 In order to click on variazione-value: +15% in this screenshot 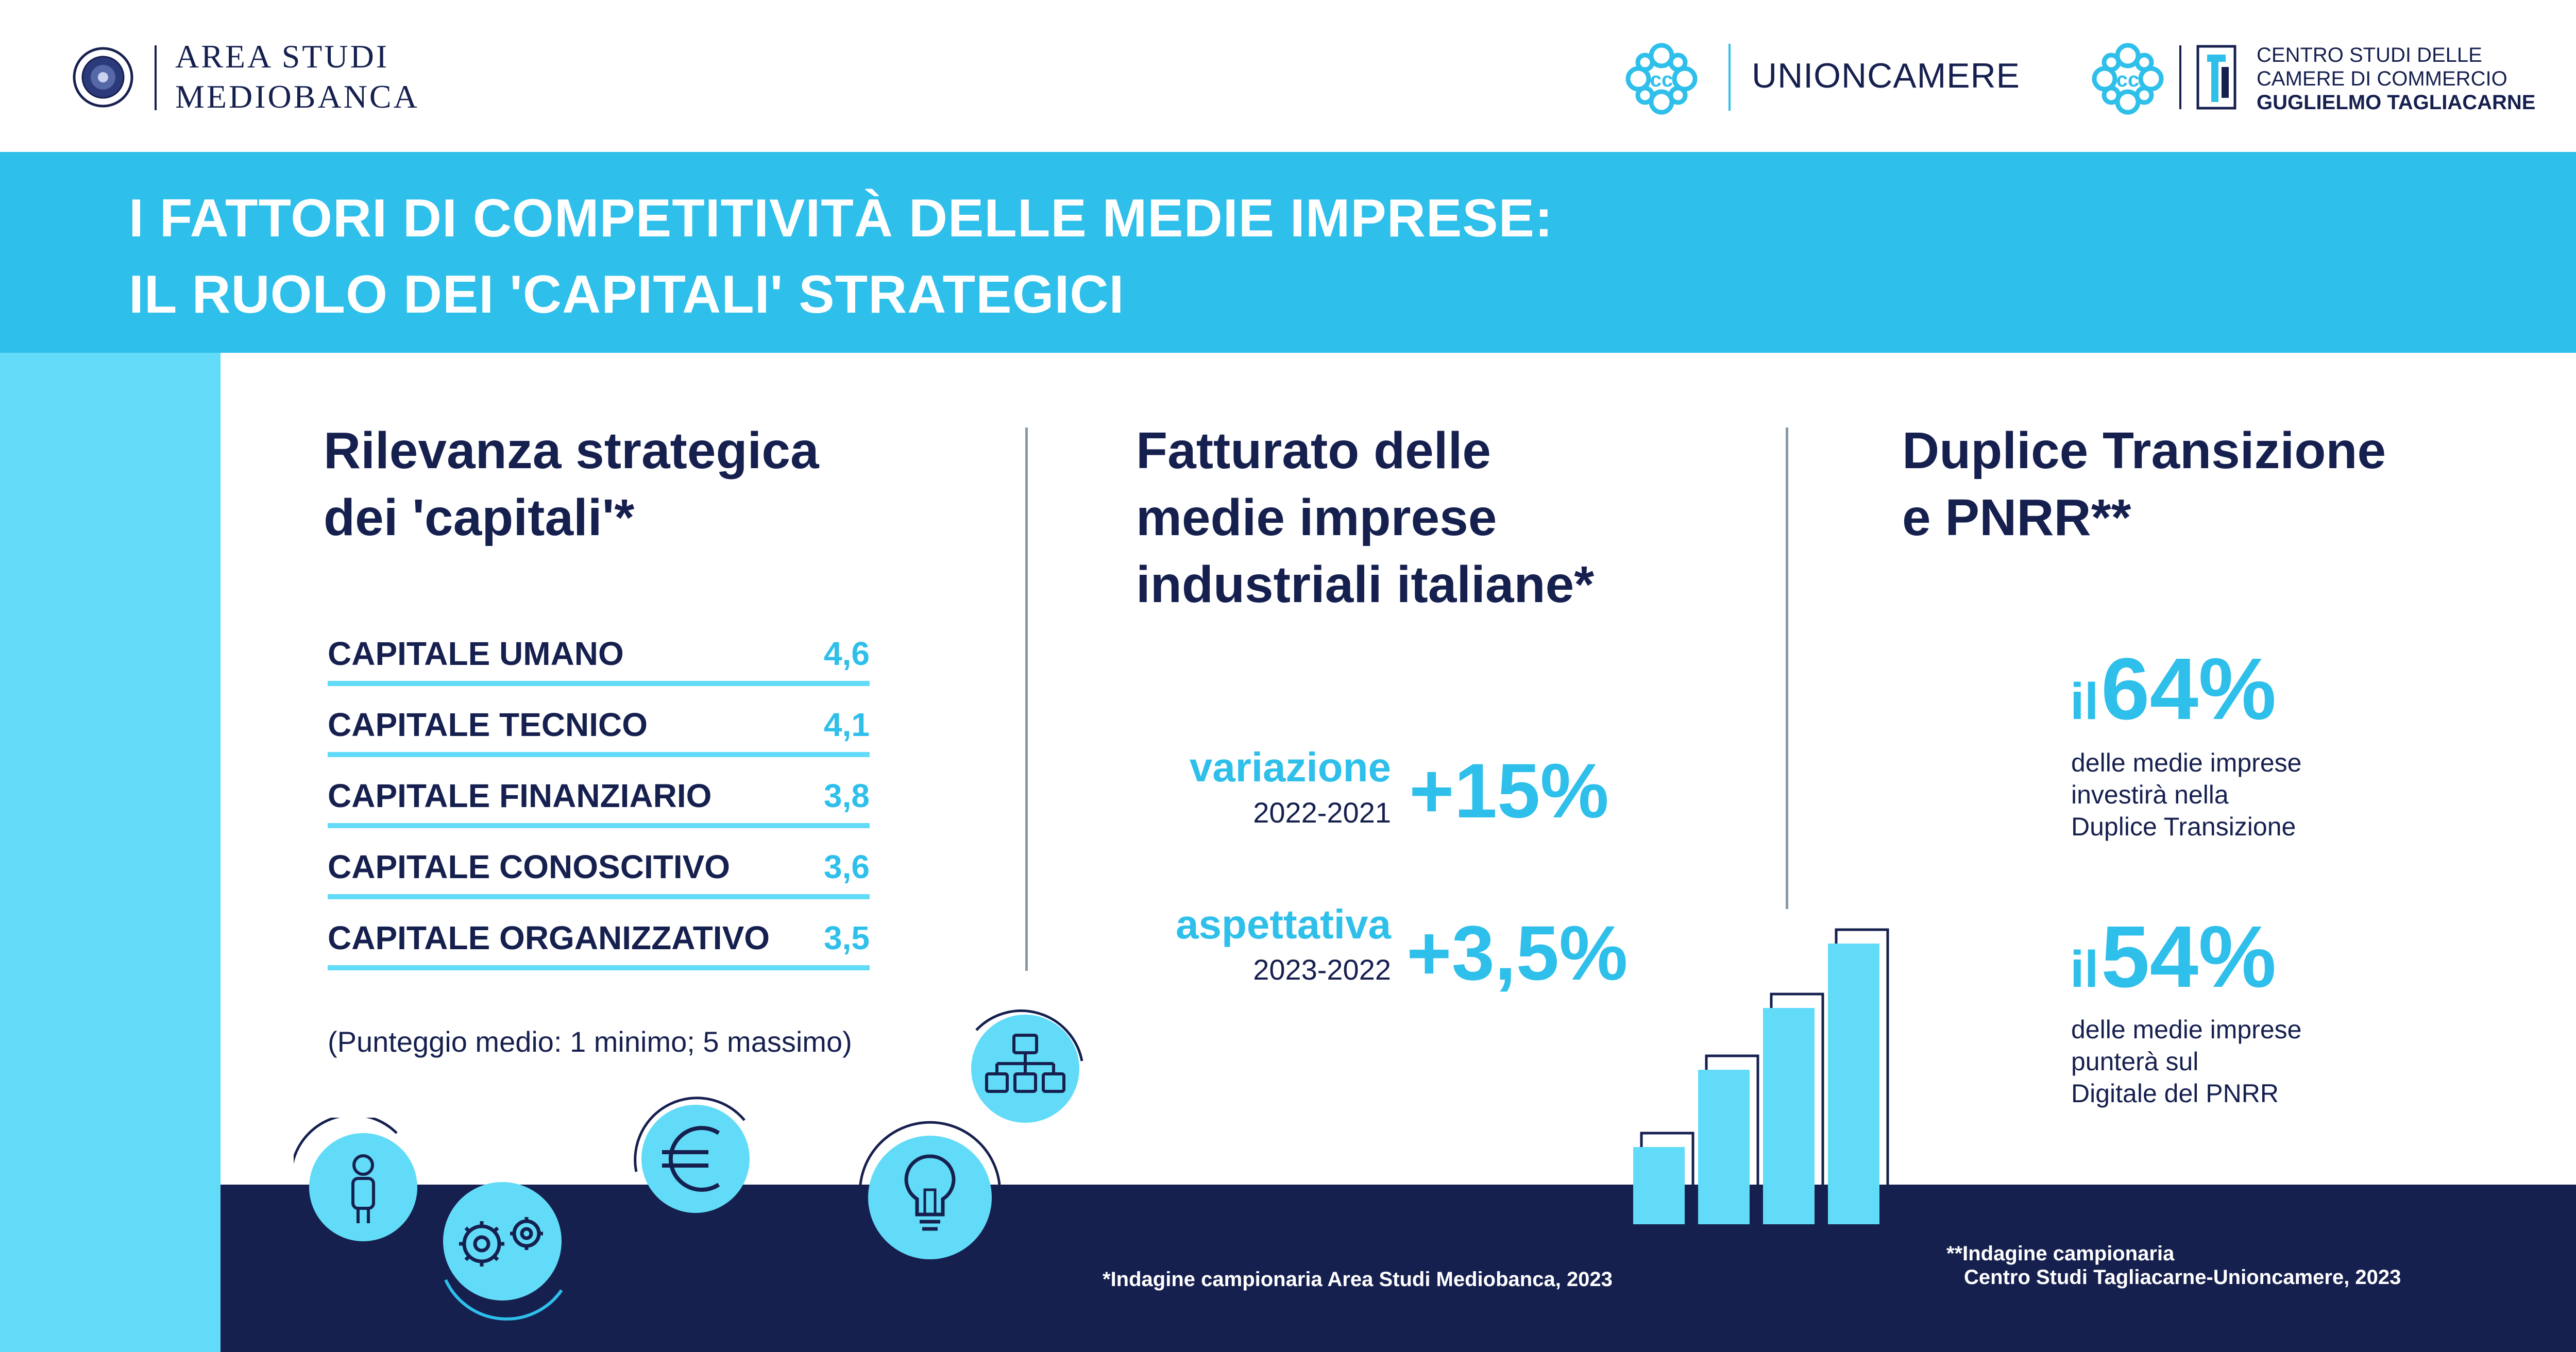, I will do `click(1509, 790)`.